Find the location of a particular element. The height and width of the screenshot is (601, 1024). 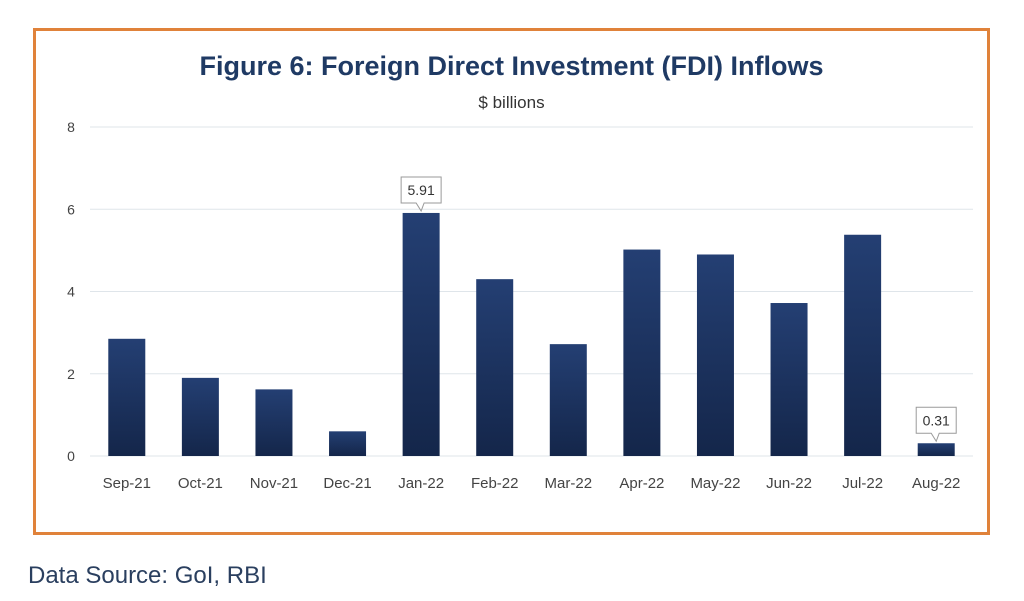

data-source: Data Source: GoI, RBI is located at coordinates (147, 575).